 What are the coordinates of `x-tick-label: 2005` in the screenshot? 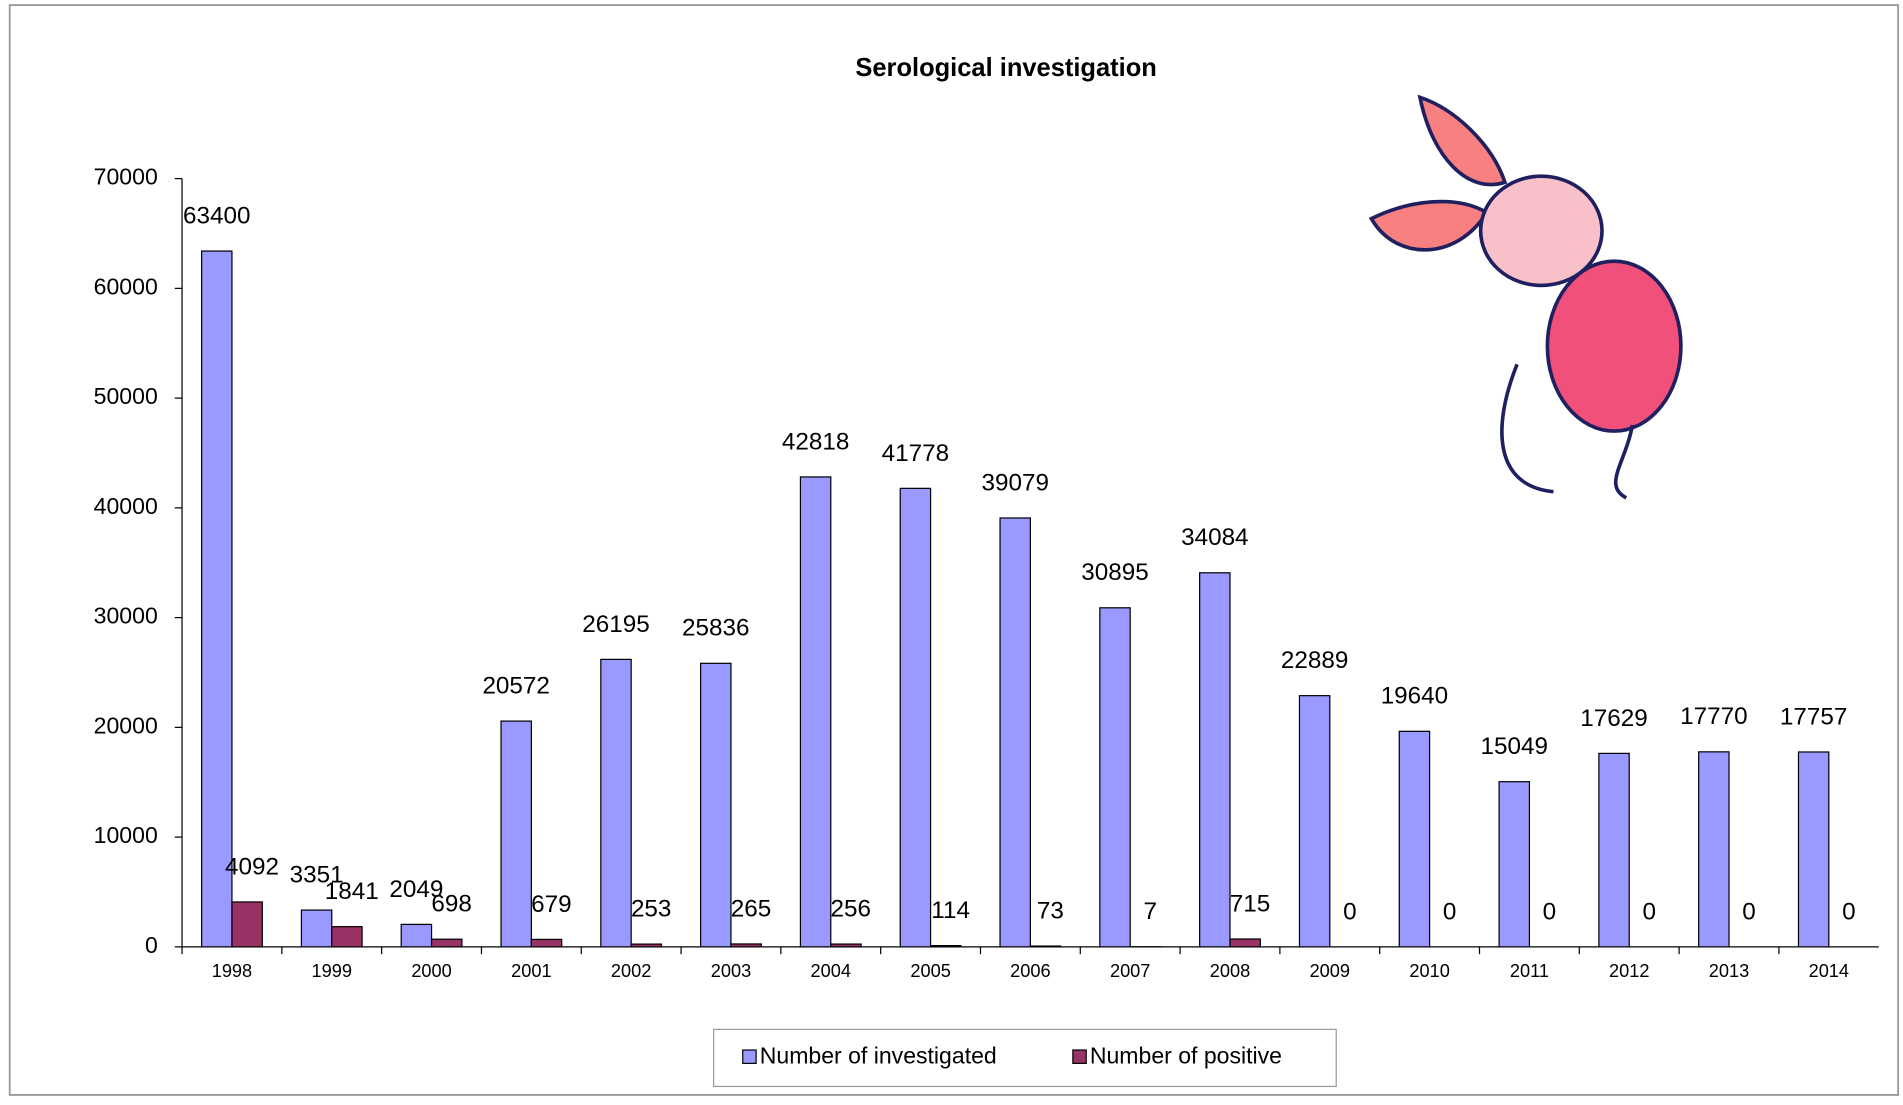 It's located at (930, 971).